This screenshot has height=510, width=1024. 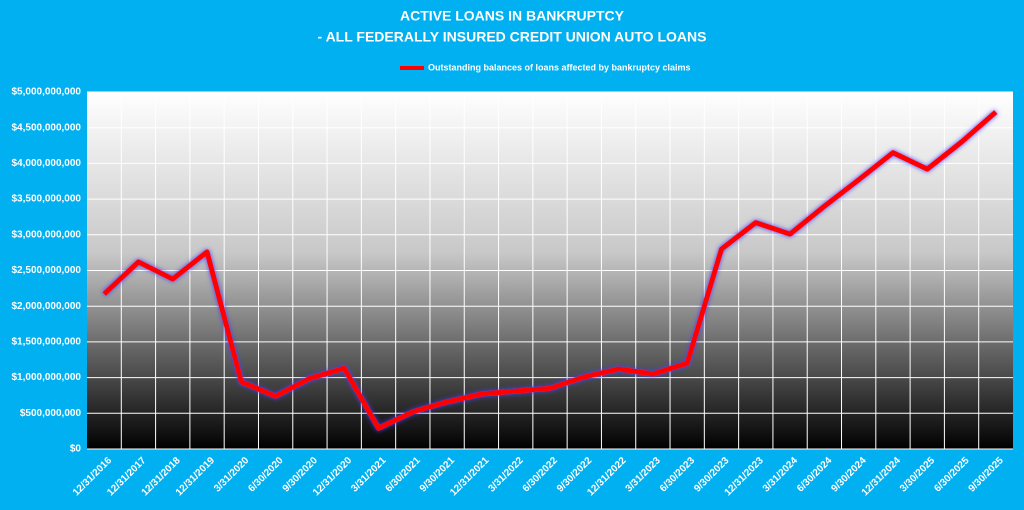 I want to click on x-tick-label: 3/31/2022, so click(x=506, y=475).